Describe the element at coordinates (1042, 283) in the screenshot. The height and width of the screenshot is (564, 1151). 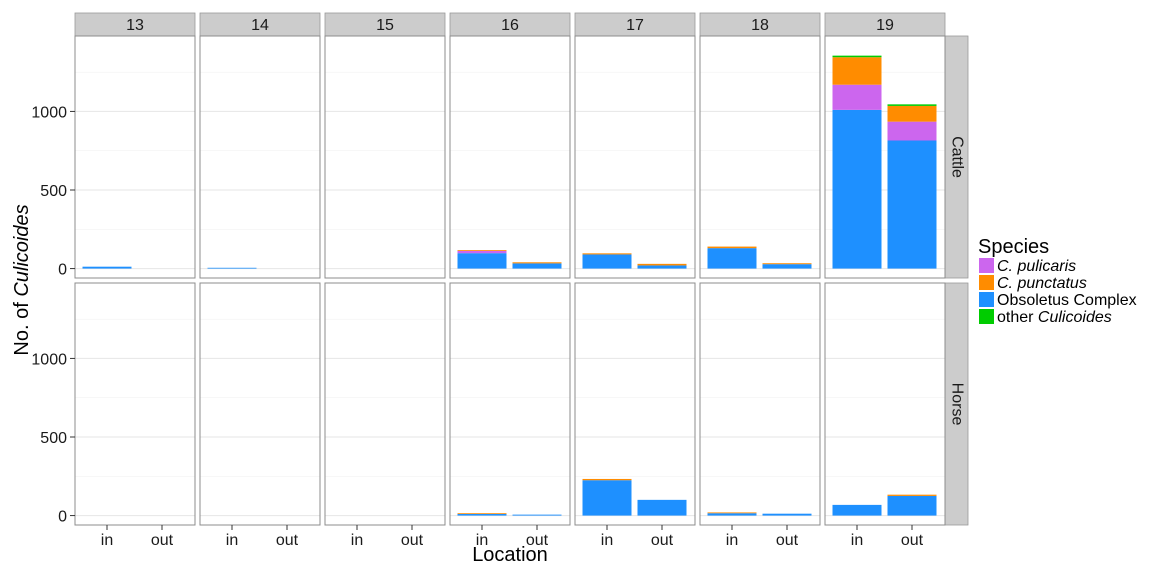
I see `legend-label-punctatus: C. punctatus` at that location.